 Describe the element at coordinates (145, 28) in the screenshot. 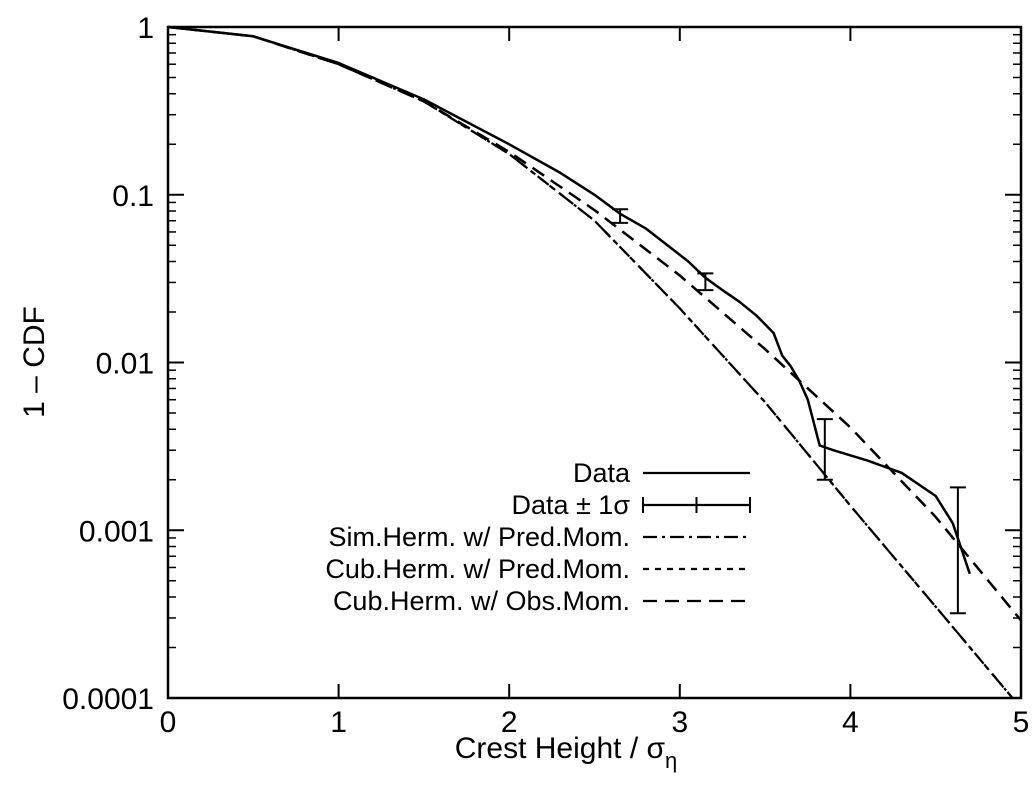

I see `y-tick-label: 1` at that location.